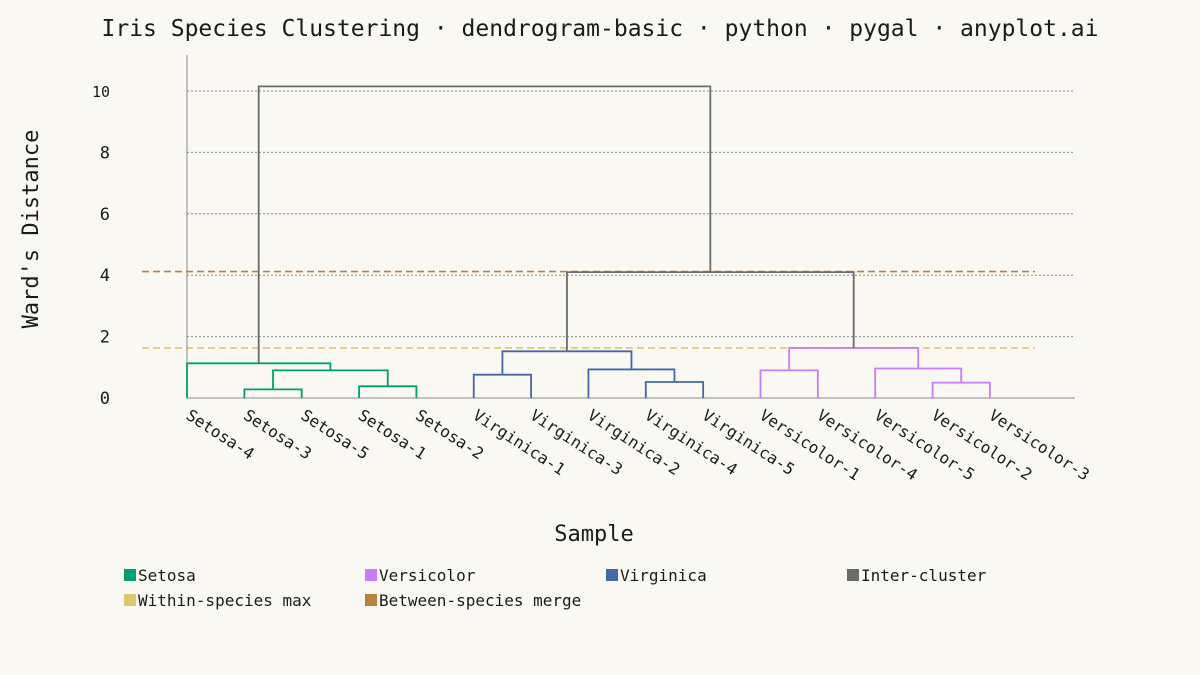 The width and height of the screenshot is (1200, 675). What do you see at coordinates (924, 444) in the screenshot?
I see `leaf-label: Versicolor-5` at bounding box center [924, 444].